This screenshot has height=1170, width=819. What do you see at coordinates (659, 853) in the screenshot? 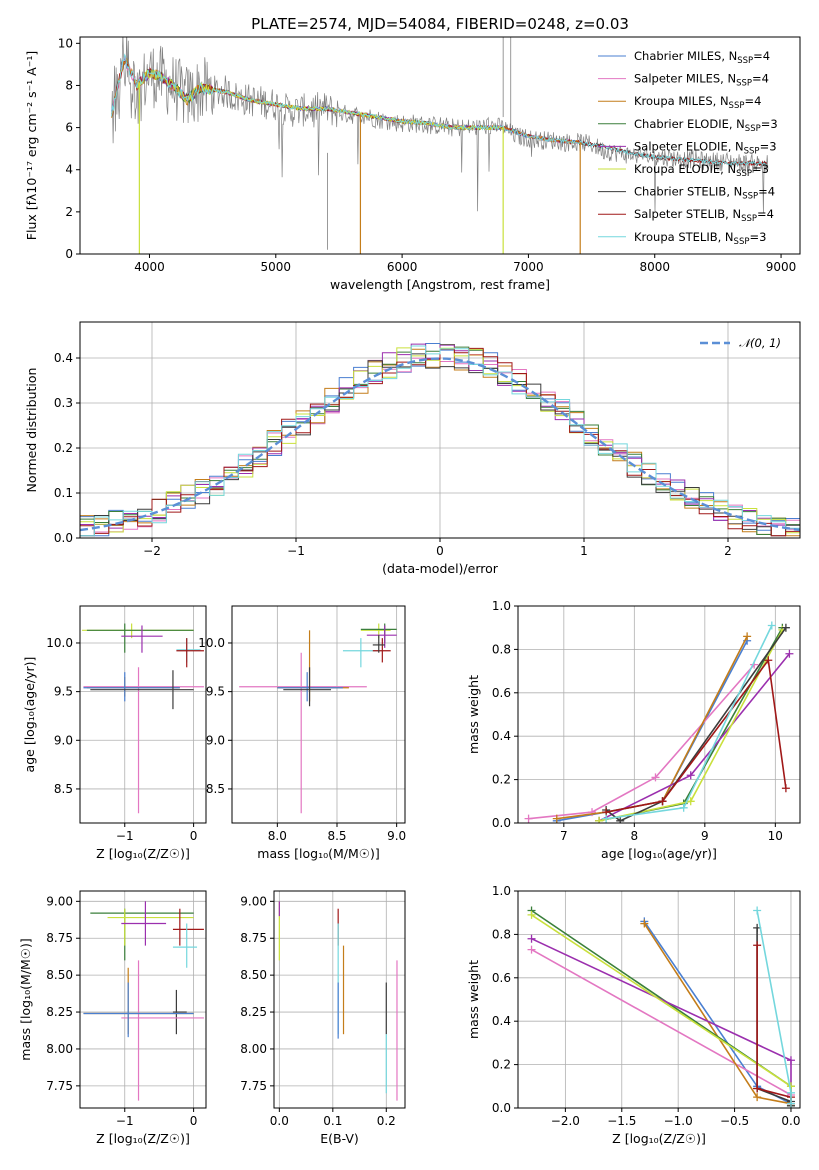
I see `x-axis-label: age [log₁₀(age/yr)]` at bounding box center [659, 853].